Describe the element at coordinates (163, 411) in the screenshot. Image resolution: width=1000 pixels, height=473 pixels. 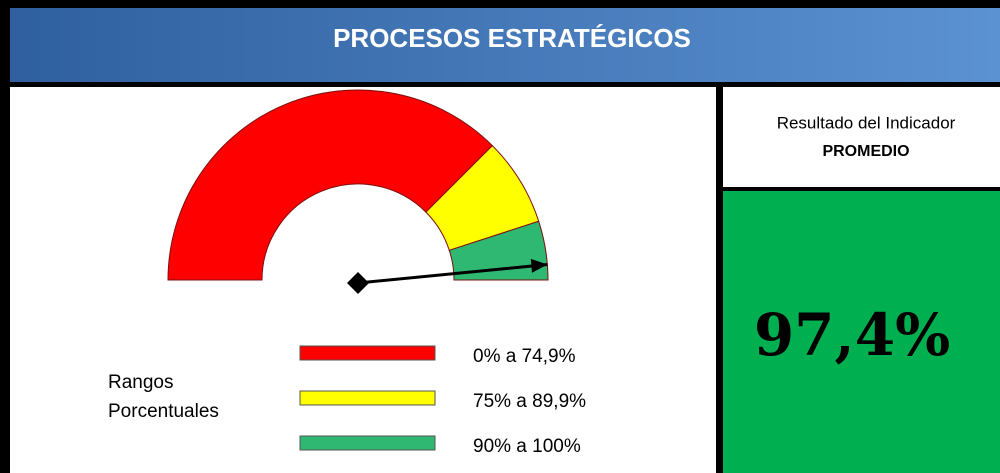
I see `legend-title: Porcentuales` at that location.